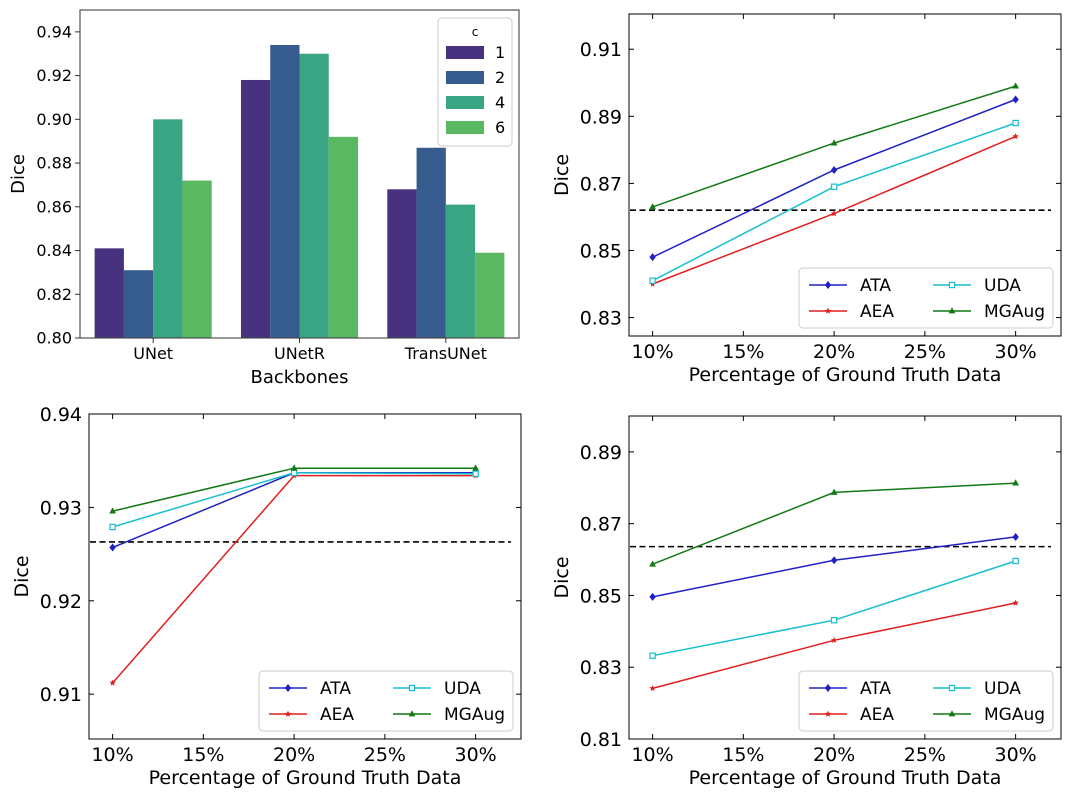  I want to click on bar-TransUNet-c6, so click(490, 295).